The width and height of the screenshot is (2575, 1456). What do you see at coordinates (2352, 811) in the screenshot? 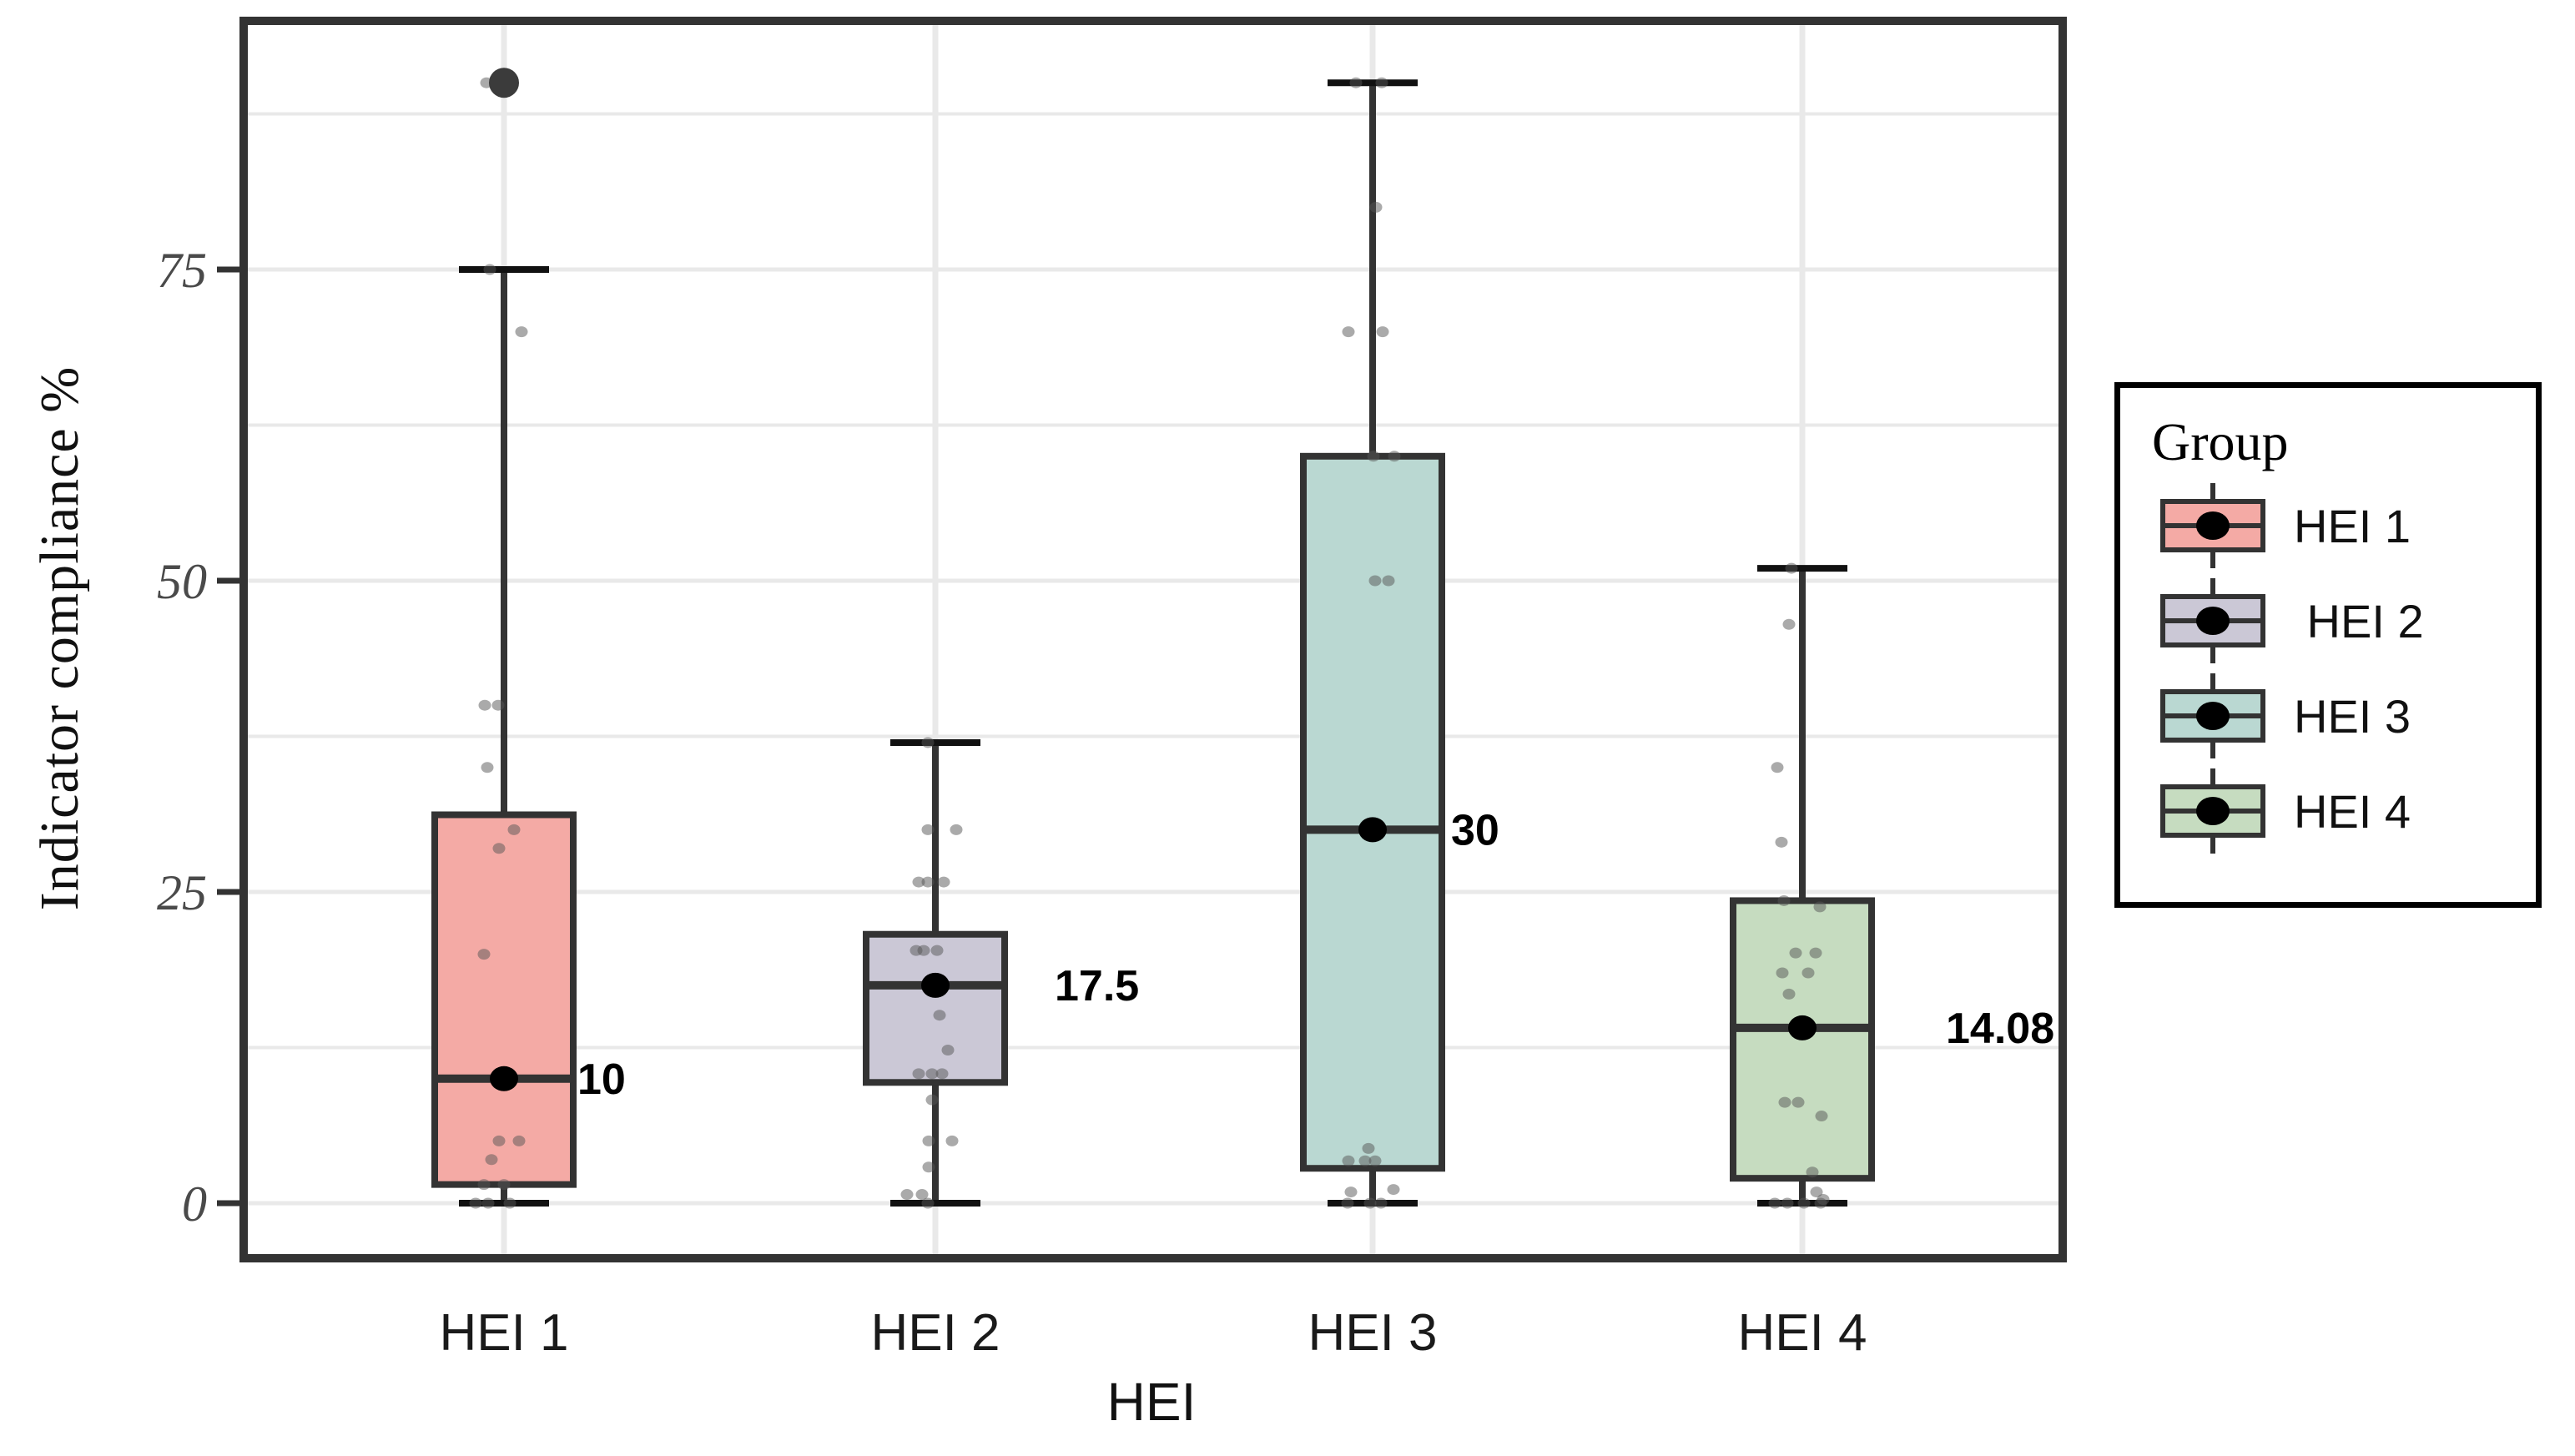
I see `legend-entry-label: HEI 4` at bounding box center [2352, 811].